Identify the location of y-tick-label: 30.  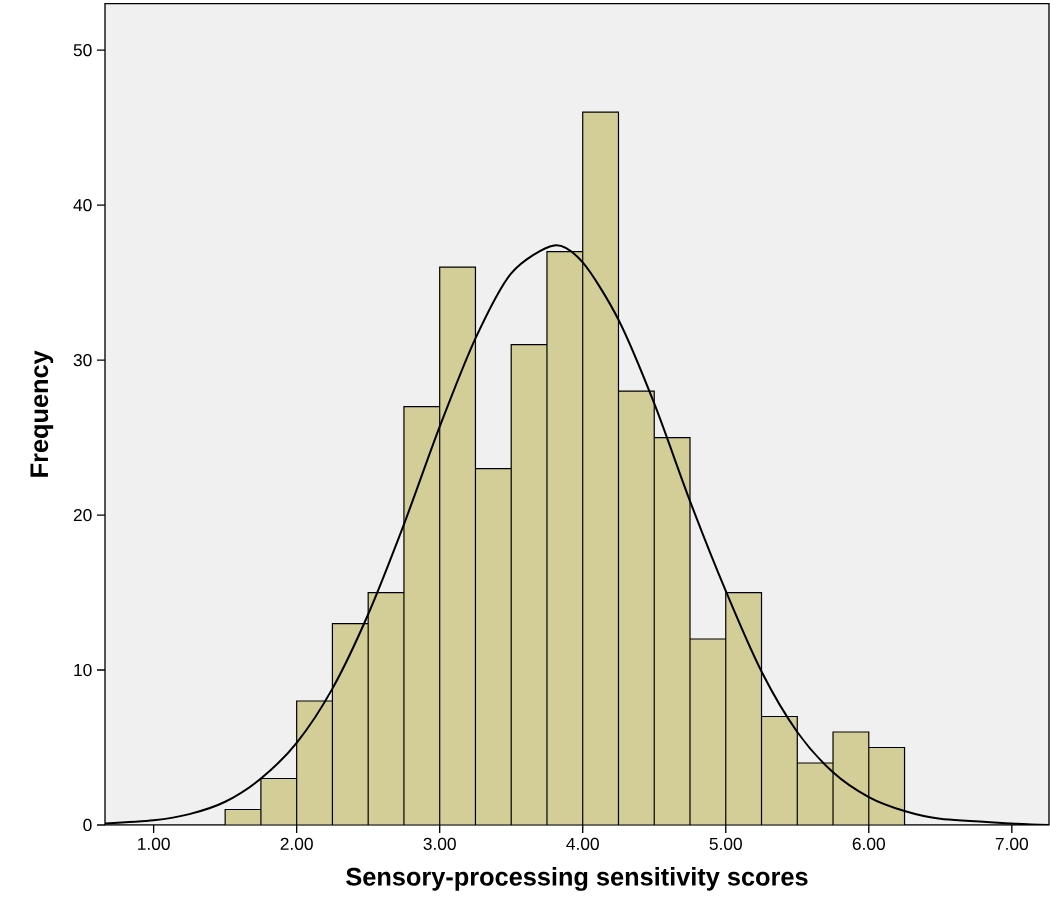
(82, 360).